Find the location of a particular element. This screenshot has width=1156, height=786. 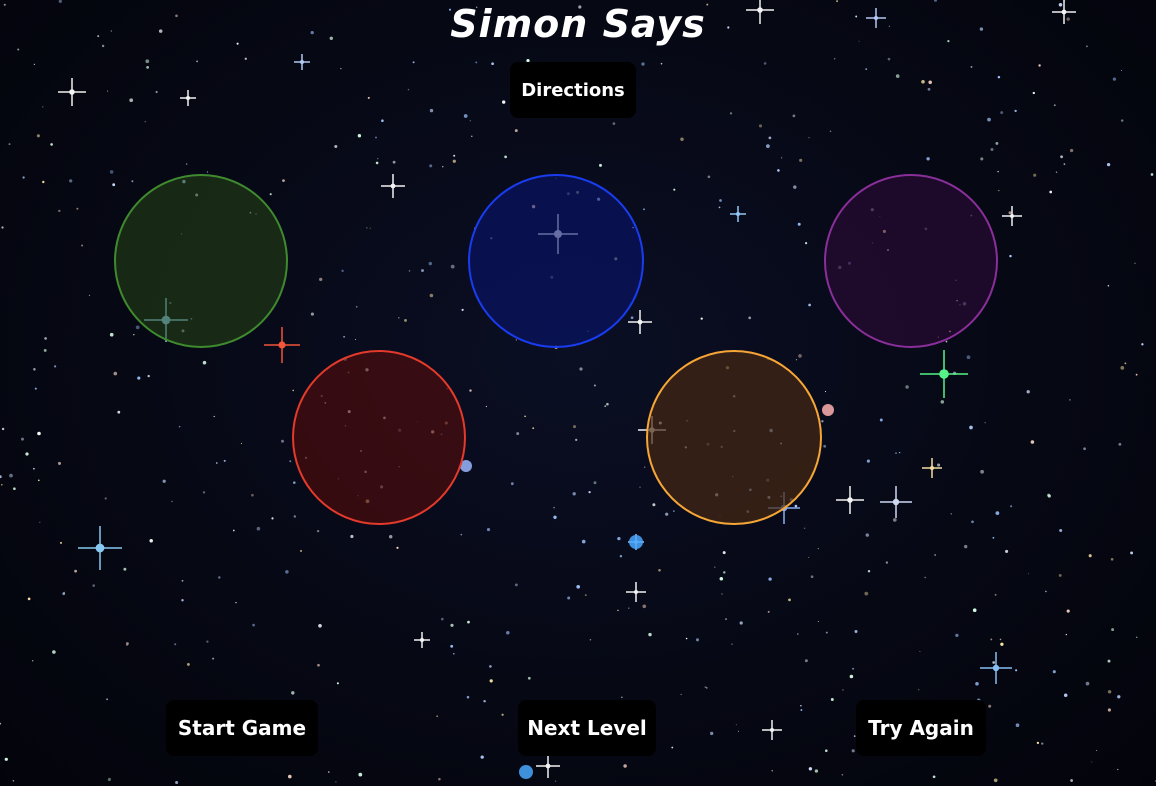

orange-pad is located at coordinates (734, 437).